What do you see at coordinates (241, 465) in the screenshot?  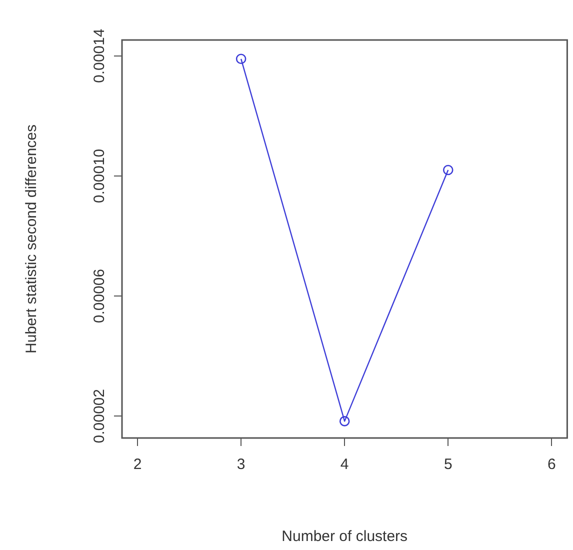 I see `x-tick-label: 3` at bounding box center [241, 465].